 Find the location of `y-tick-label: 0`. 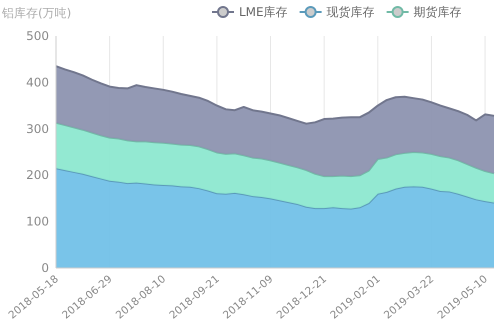

y-tick-label: 0 is located at coordinates (45, 268).